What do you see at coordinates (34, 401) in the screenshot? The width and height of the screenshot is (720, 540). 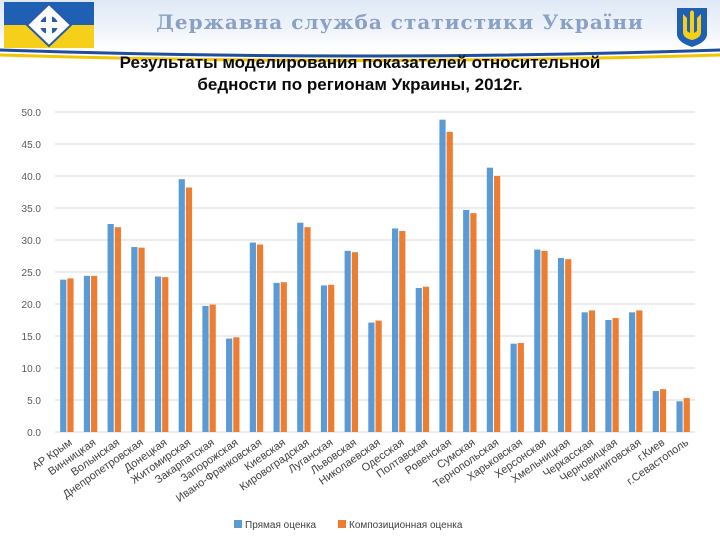 I see `y-tick-label: 5.0` at bounding box center [34, 401].